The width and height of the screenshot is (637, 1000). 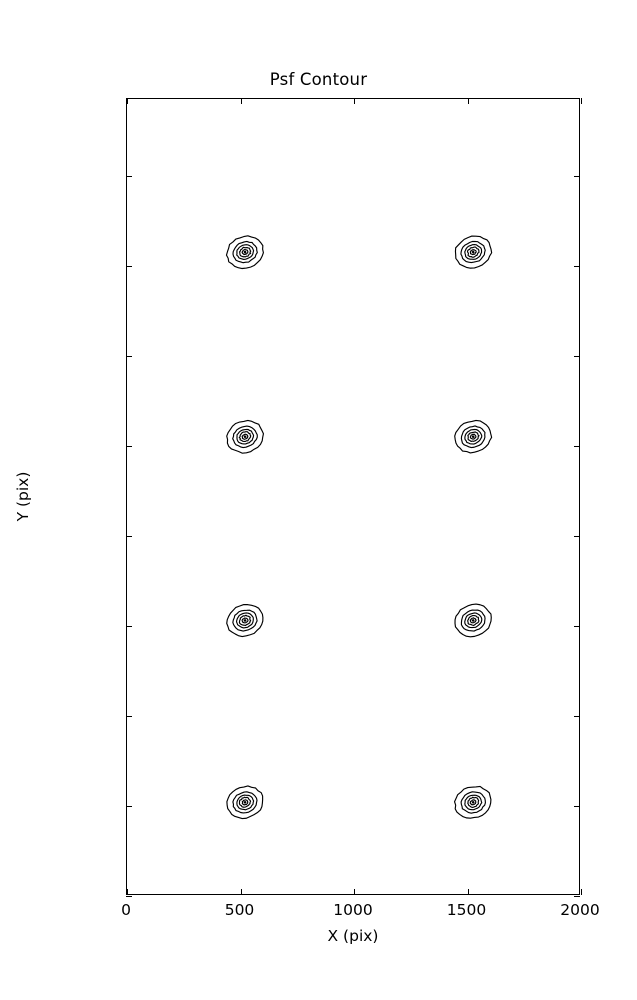 What do you see at coordinates (466, 910) in the screenshot?
I see `x-tick-label: 1500` at bounding box center [466, 910].